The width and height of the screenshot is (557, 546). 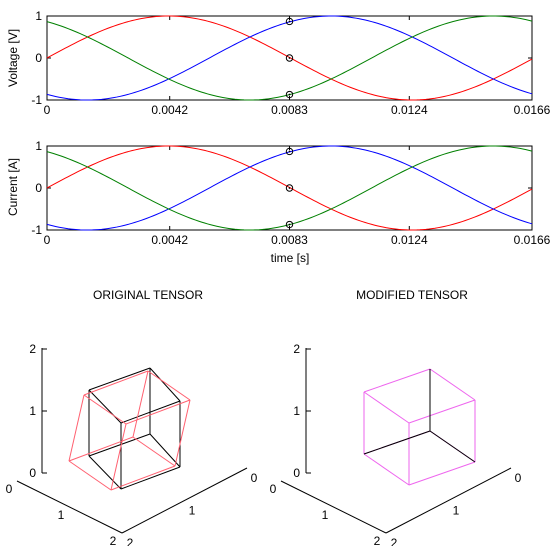 What do you see at coordinates (394, 541) in the screenshot?
I see `panel-3-ytick-label: 2` at bounding box center [394, 541].